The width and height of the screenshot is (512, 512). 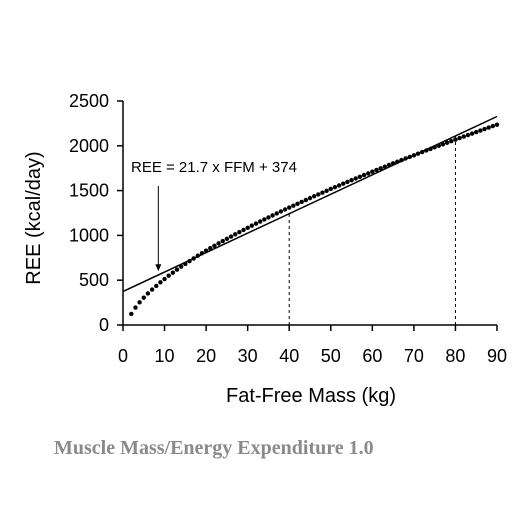 What do you see at coordinates (311, 396) in the screenshot?
I see `x-axis-label: Fat-Free Mass (kg)` at bounding box center [311, 396].